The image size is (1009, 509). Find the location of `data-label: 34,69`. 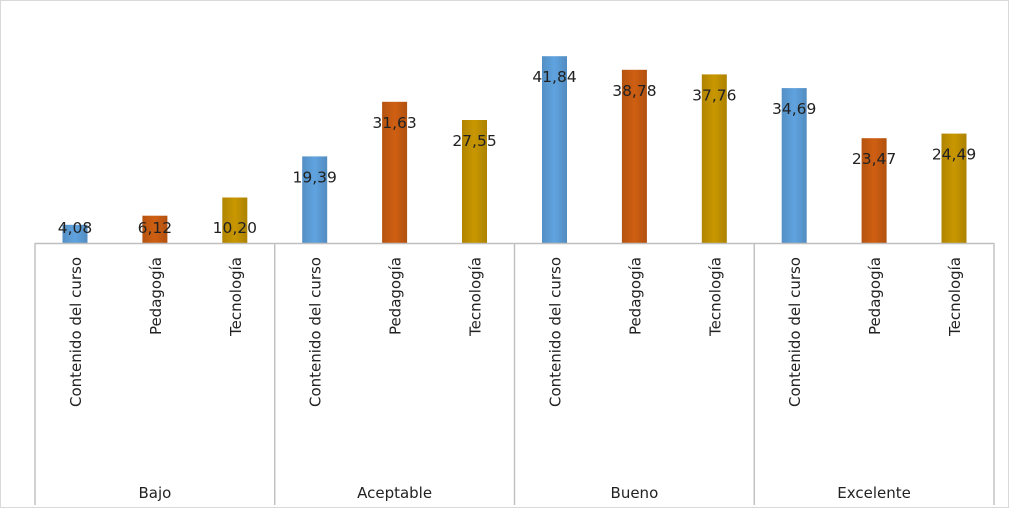

data-label: 34,69 is located at coordinates (794, 109).